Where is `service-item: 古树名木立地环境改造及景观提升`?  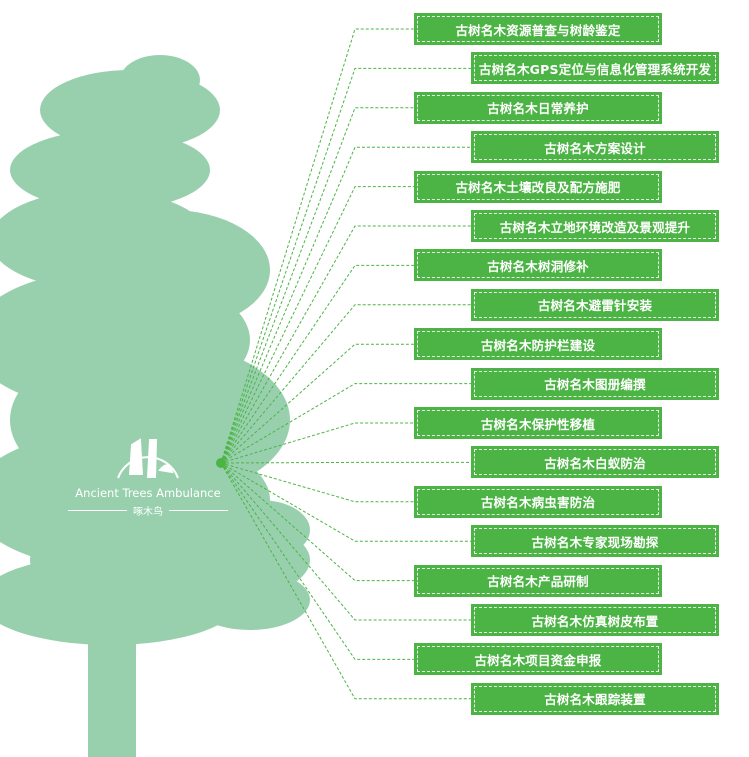 service-item: 古树名木立地环境改造及景观提升 is located at coordinates (595, 226).